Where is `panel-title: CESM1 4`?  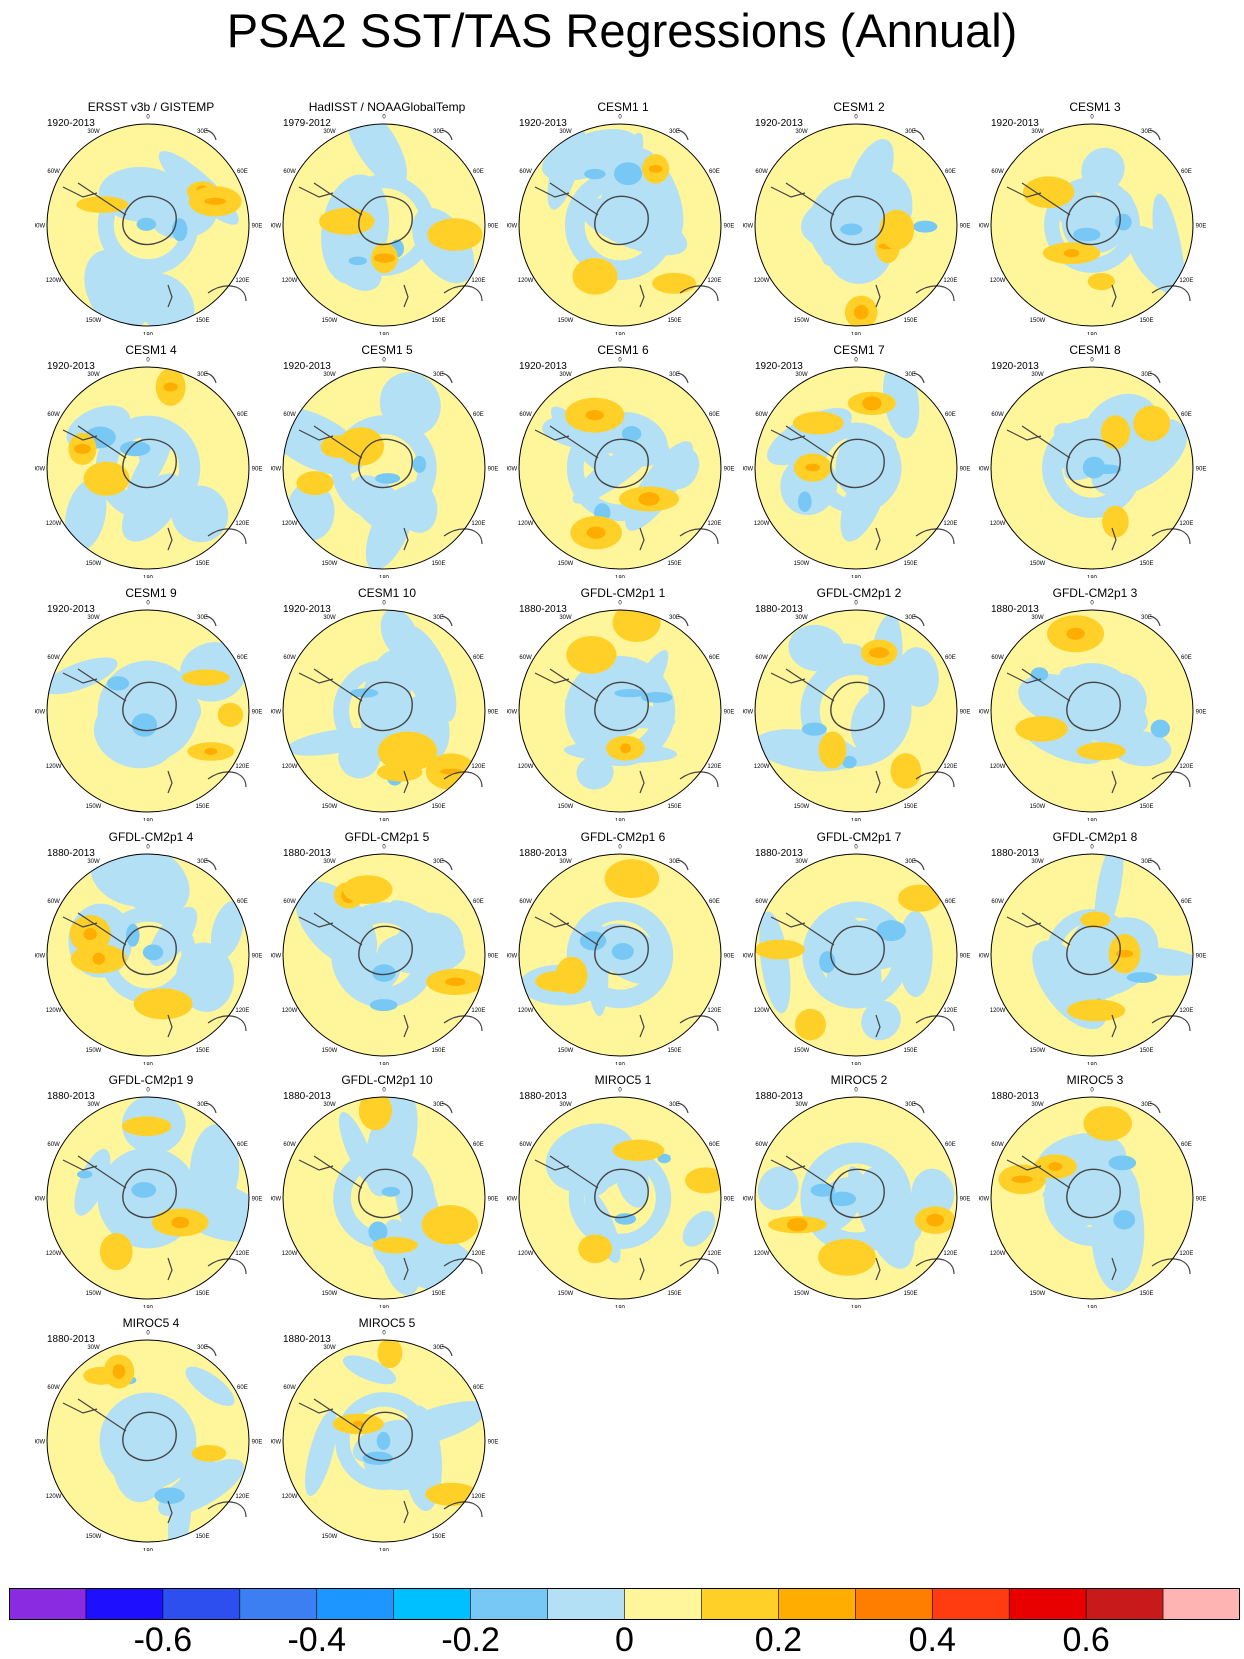
panel-title: CESM1 4 is located at coordinates (151, 350).